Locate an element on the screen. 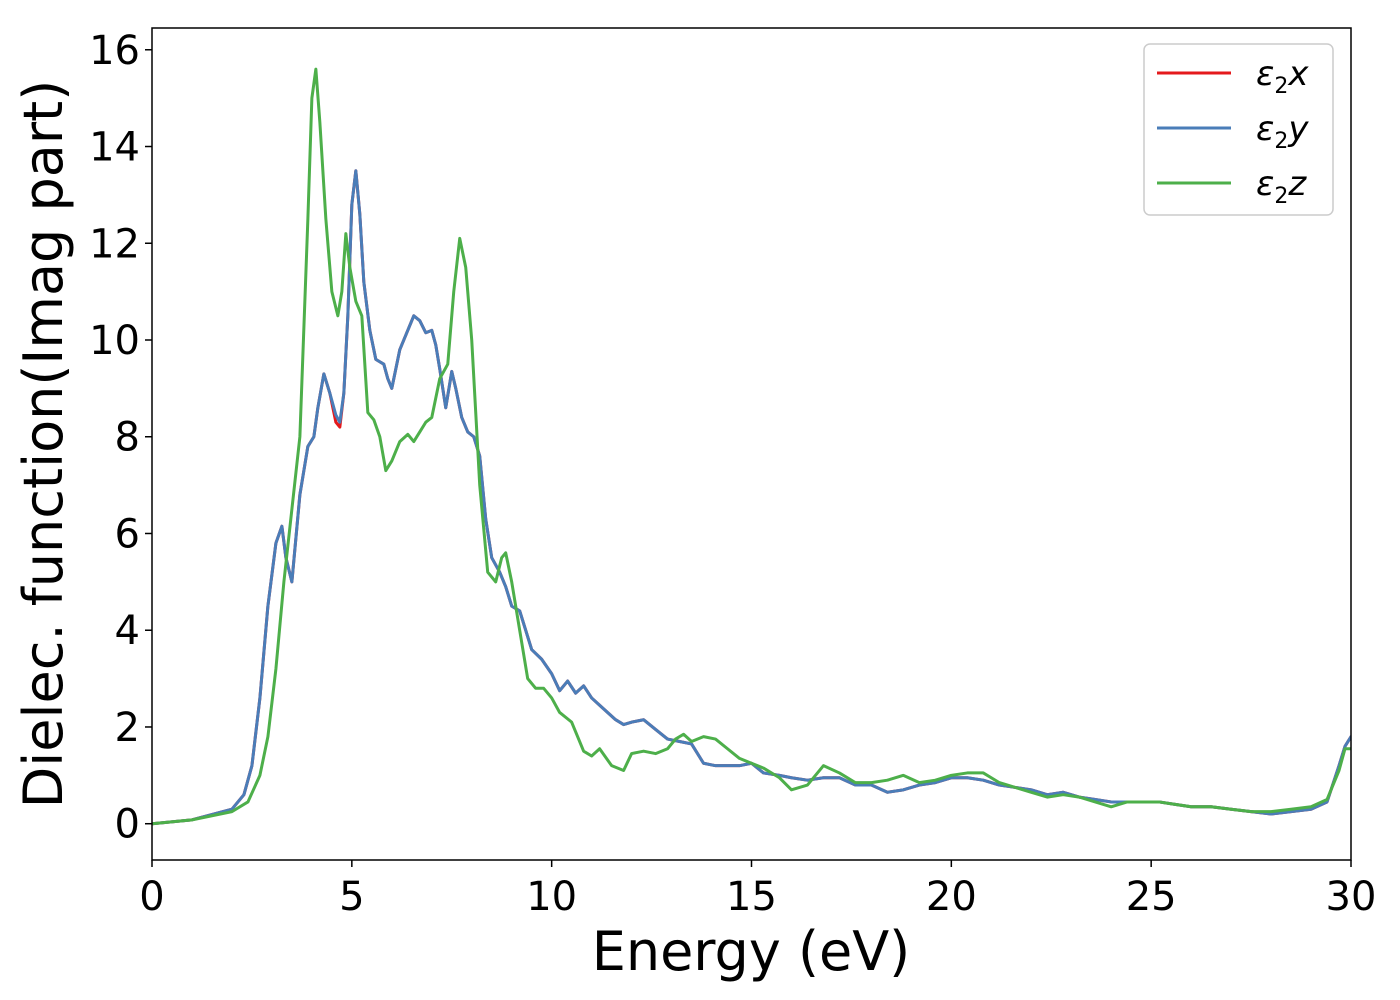  y-tick-label: 12 is located at coordinates (114, 244).